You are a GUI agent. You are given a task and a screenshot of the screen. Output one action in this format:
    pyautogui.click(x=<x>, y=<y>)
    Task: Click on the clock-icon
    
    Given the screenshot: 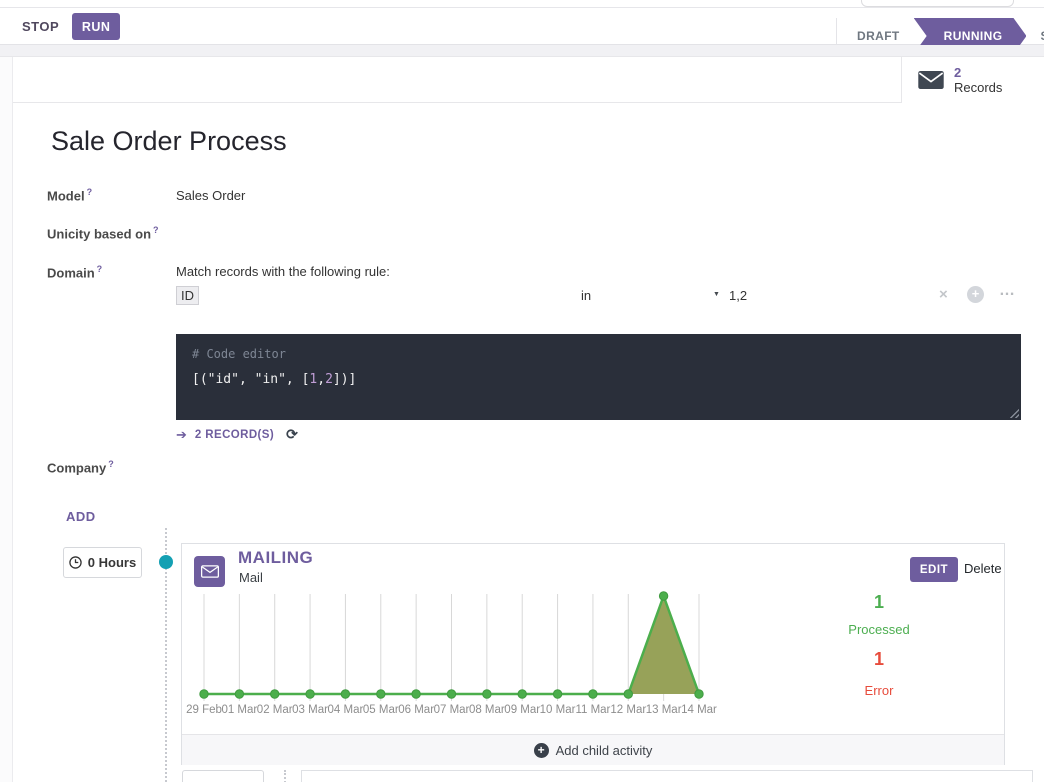 What is the action you would take?
    pyautogui.click(x=75, y=562)
    